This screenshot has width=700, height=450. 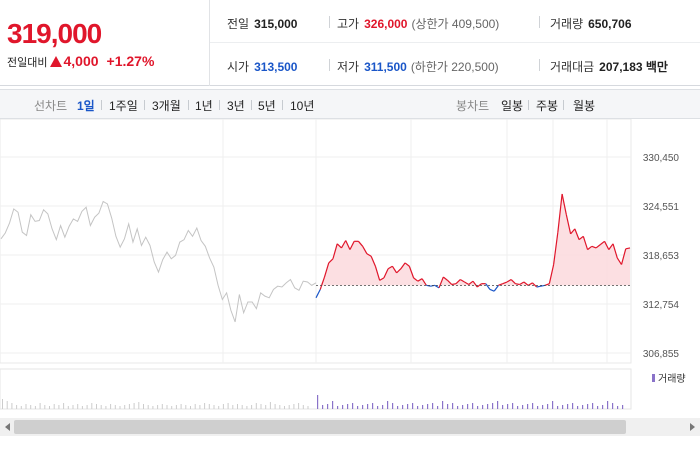 What do you see at coordinates (692, 427) in the screenshot?
I see `scroll-right-icon` at bounding box center [692, 427].